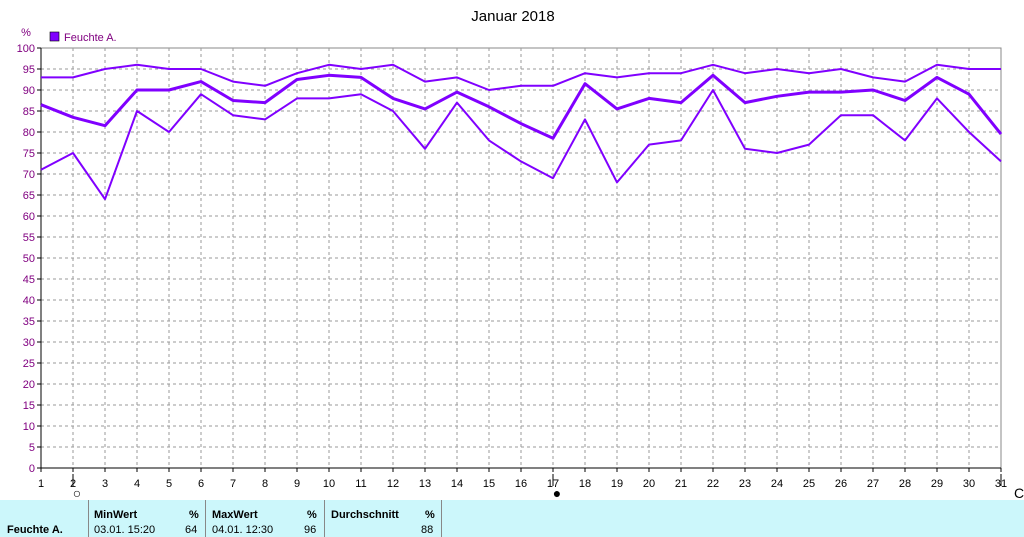  Describe the element at coordinates (125, 530) in the screenshot. I see `min-time: 03.01. 15:20` at that location.